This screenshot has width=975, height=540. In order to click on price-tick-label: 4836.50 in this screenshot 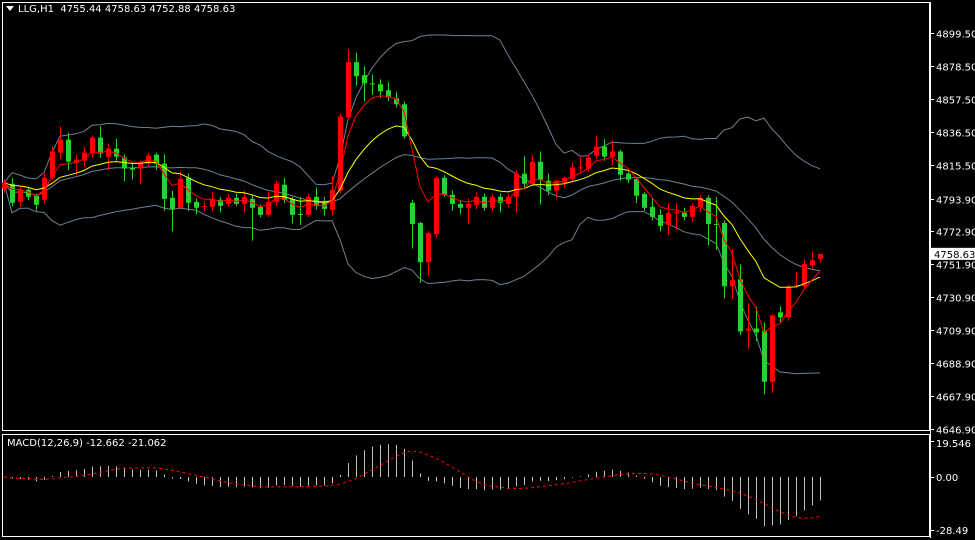, I will do `click(955, 134)`.